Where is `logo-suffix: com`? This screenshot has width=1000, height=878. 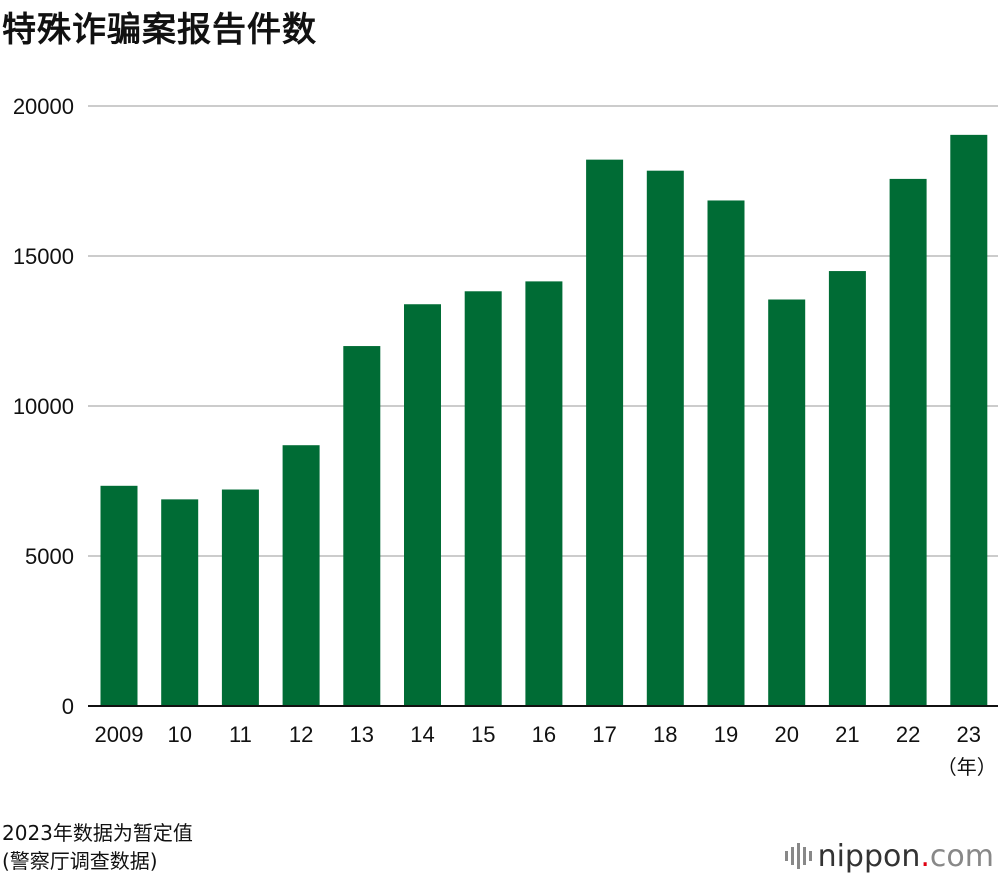 logo-suffix: com is located at coordinates (961, 856).